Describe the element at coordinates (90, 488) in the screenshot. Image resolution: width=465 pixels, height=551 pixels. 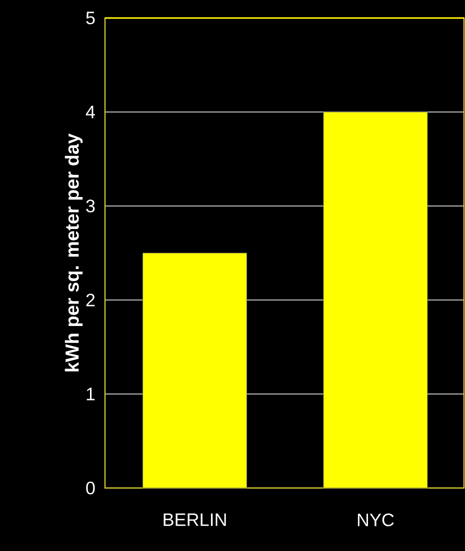
I see `y-tick-label: 0` at that location.